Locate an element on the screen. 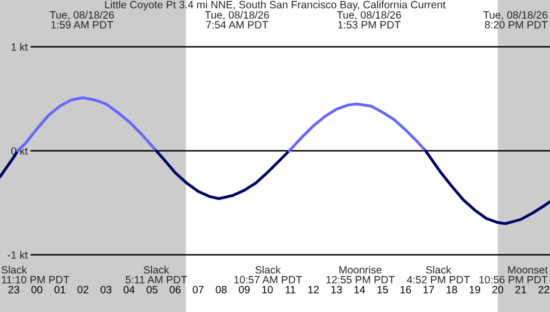 This screenshot has width=550, height=312. x-tick-label: 09 is located at coordinates (244, 290).